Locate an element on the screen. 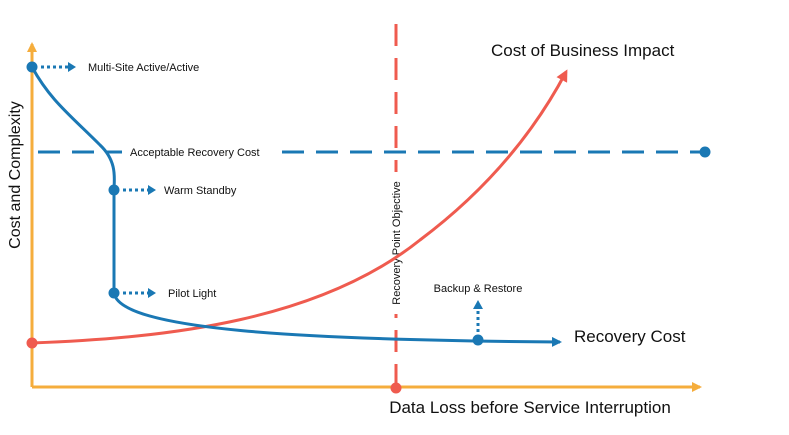 The height and width of the screenshot is (435, 789). pilot-light-point is located at coordinates (114, 293).